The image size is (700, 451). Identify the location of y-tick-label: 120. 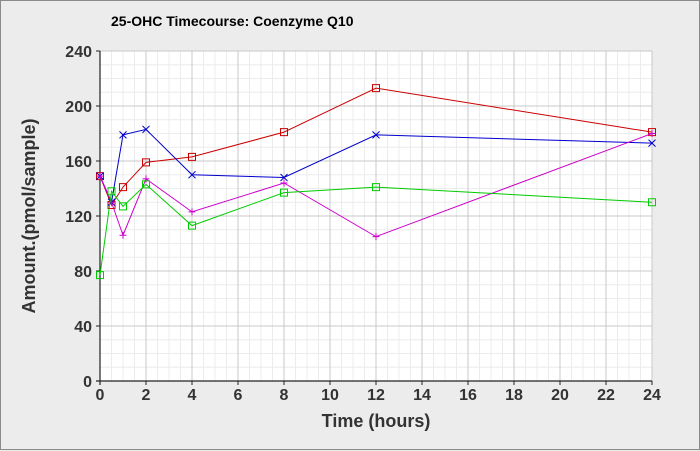
(78, 217).